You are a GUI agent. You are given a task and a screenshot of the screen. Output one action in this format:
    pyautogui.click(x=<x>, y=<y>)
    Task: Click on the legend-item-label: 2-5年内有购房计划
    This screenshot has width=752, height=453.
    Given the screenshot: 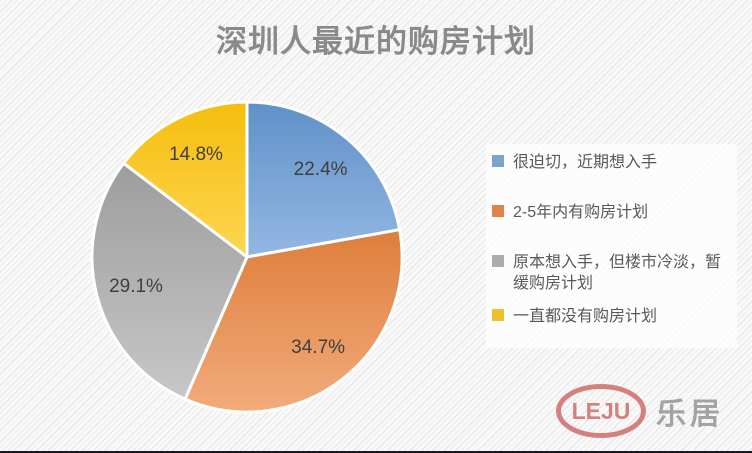 What is the action you would take?
    pyautogui.click(x=581, y=212)
    